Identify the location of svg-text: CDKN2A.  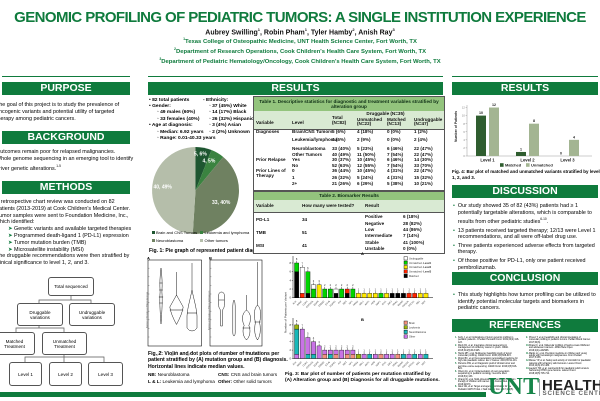
(309, 304).